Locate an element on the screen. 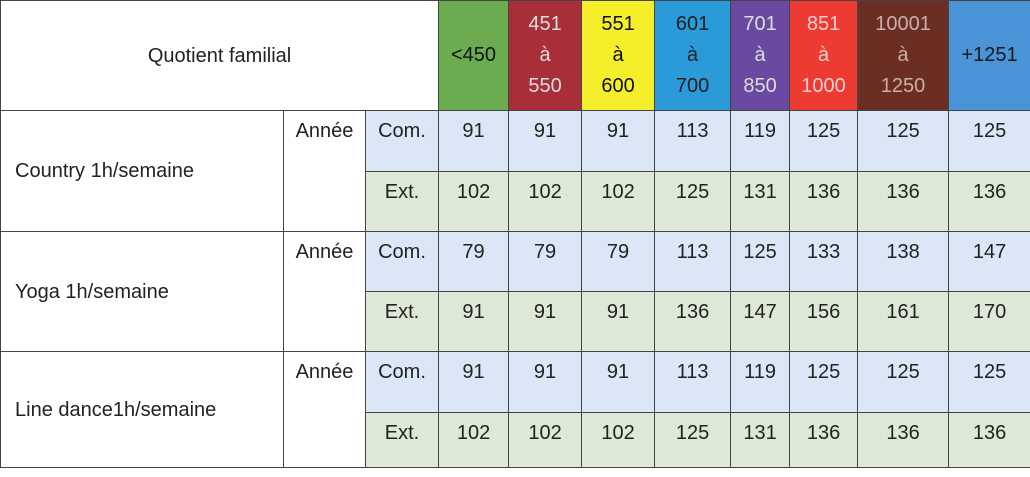 This screenshot has height=477, width=1030. band-label-line: 10001 is located at coordinates (903, 24).